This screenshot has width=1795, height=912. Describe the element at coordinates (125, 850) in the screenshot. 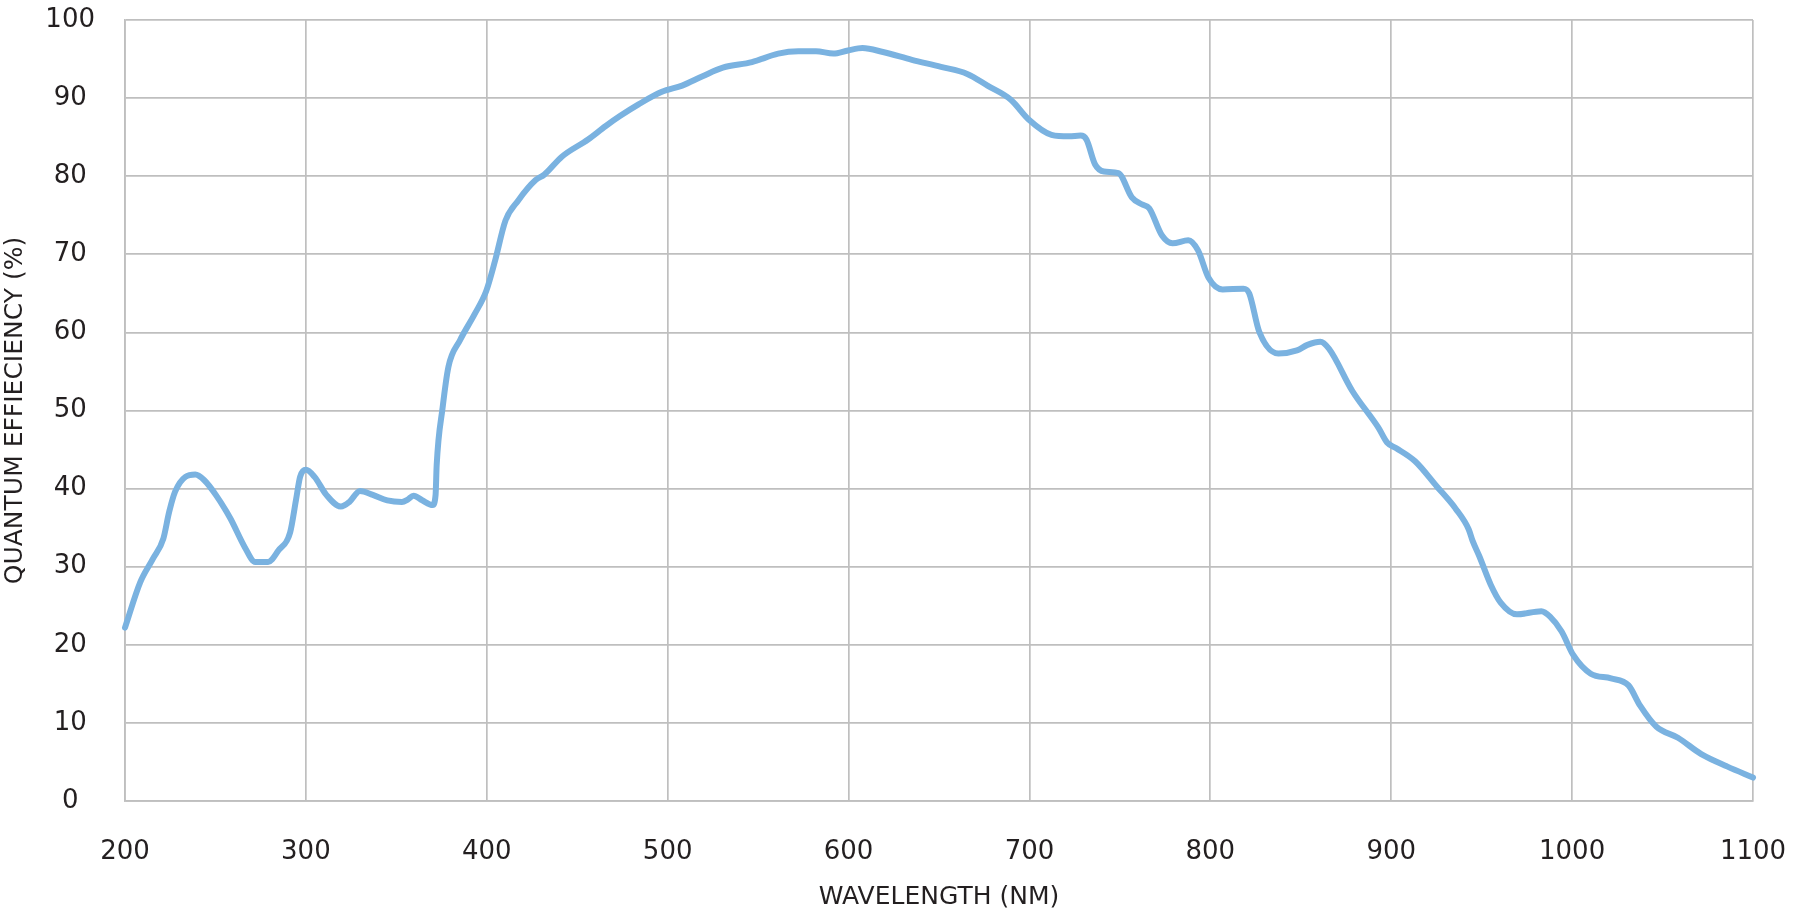

I see `x-tick-label: 200` at that location.